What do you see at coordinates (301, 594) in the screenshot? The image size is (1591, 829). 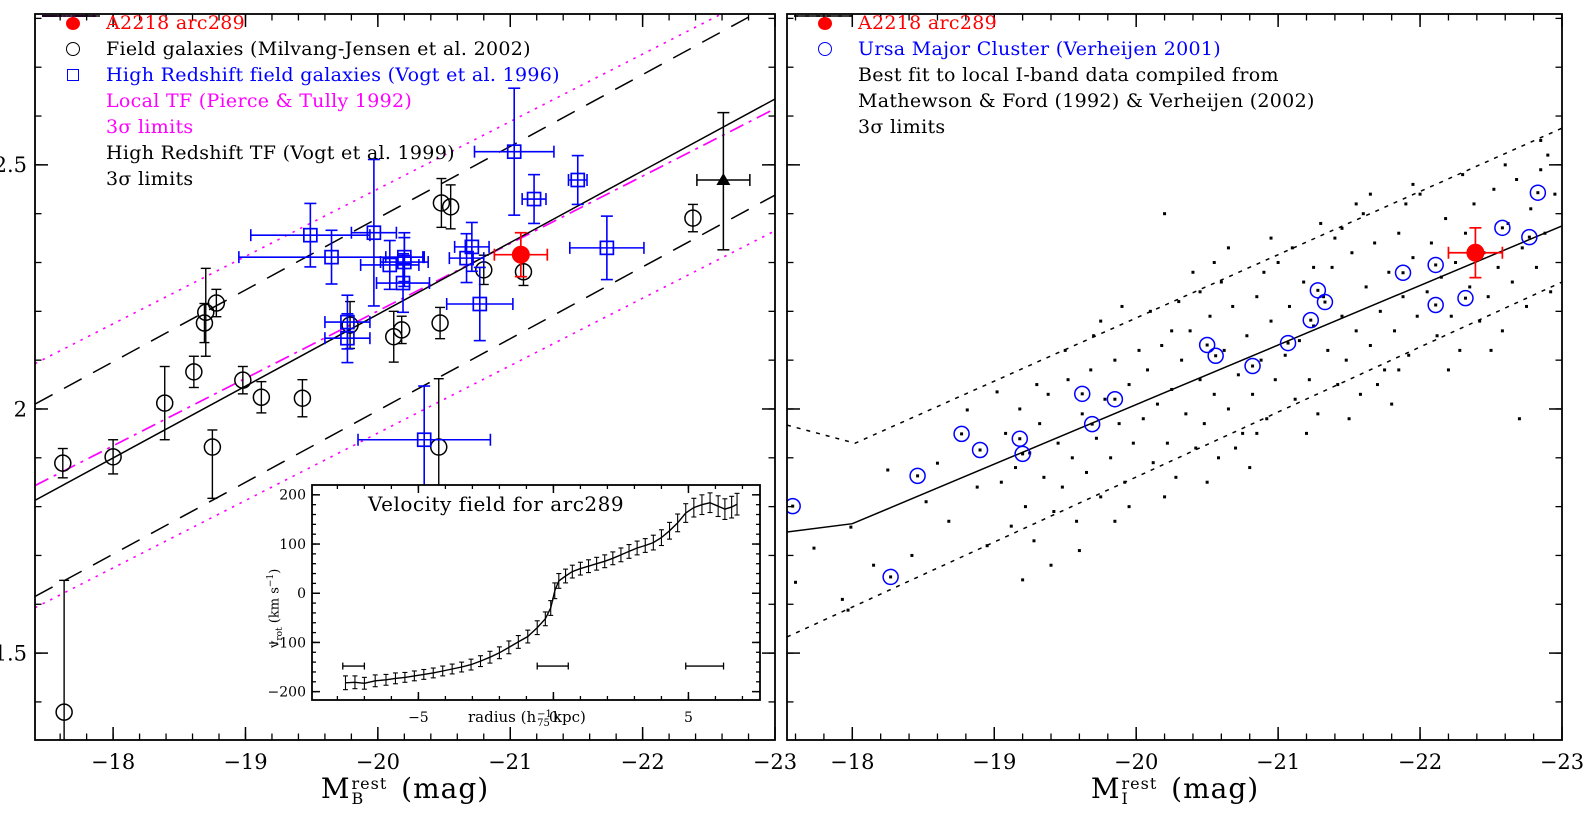 I see `y-tick-label: 0` at bounding box center [301, 594].